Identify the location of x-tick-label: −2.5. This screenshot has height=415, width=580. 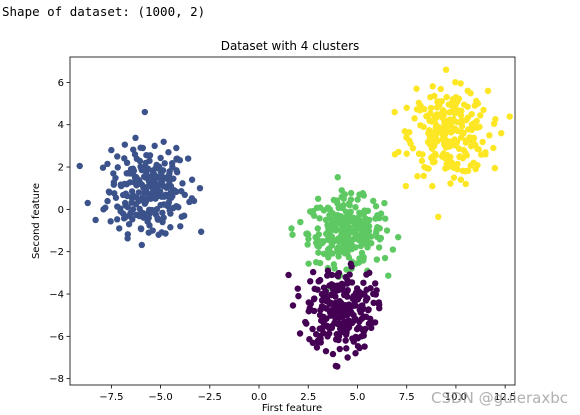
(210, 397).